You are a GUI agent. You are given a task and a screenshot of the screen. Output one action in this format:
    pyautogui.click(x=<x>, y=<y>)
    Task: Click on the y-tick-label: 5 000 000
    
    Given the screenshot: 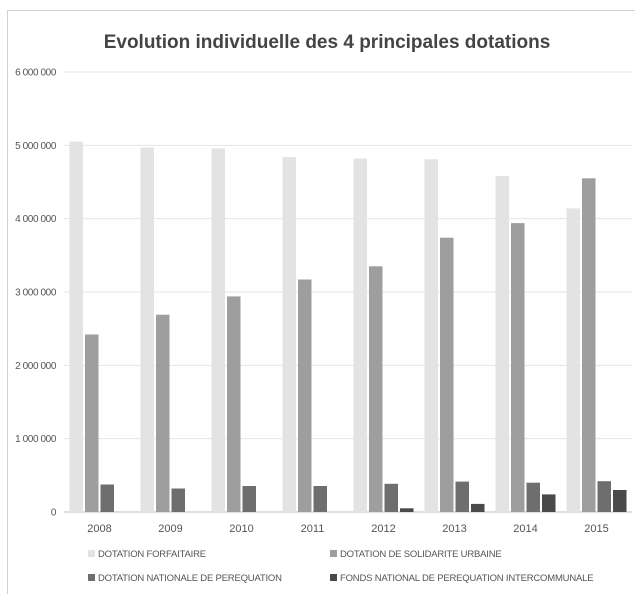 What is the action you would take?
    pyautogui.click(x=36, y=146)
    